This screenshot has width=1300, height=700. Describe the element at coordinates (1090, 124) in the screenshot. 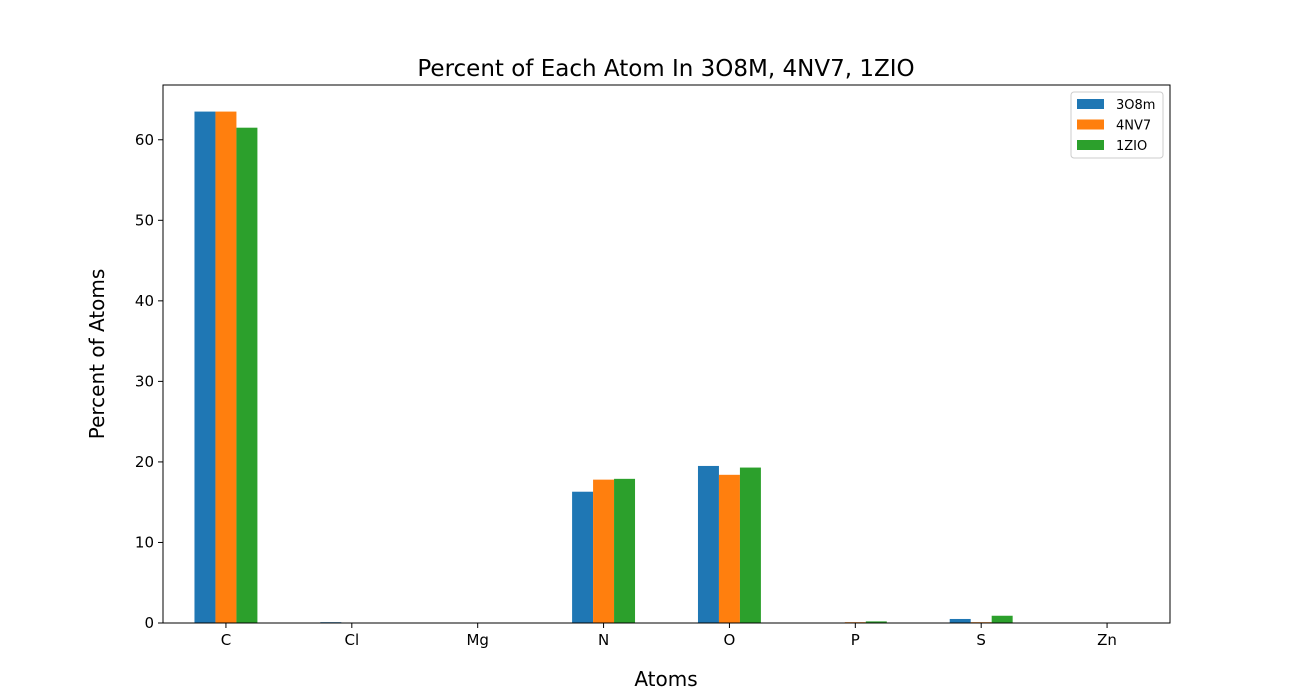

I see `legend-swatch-4NV7` at that location.